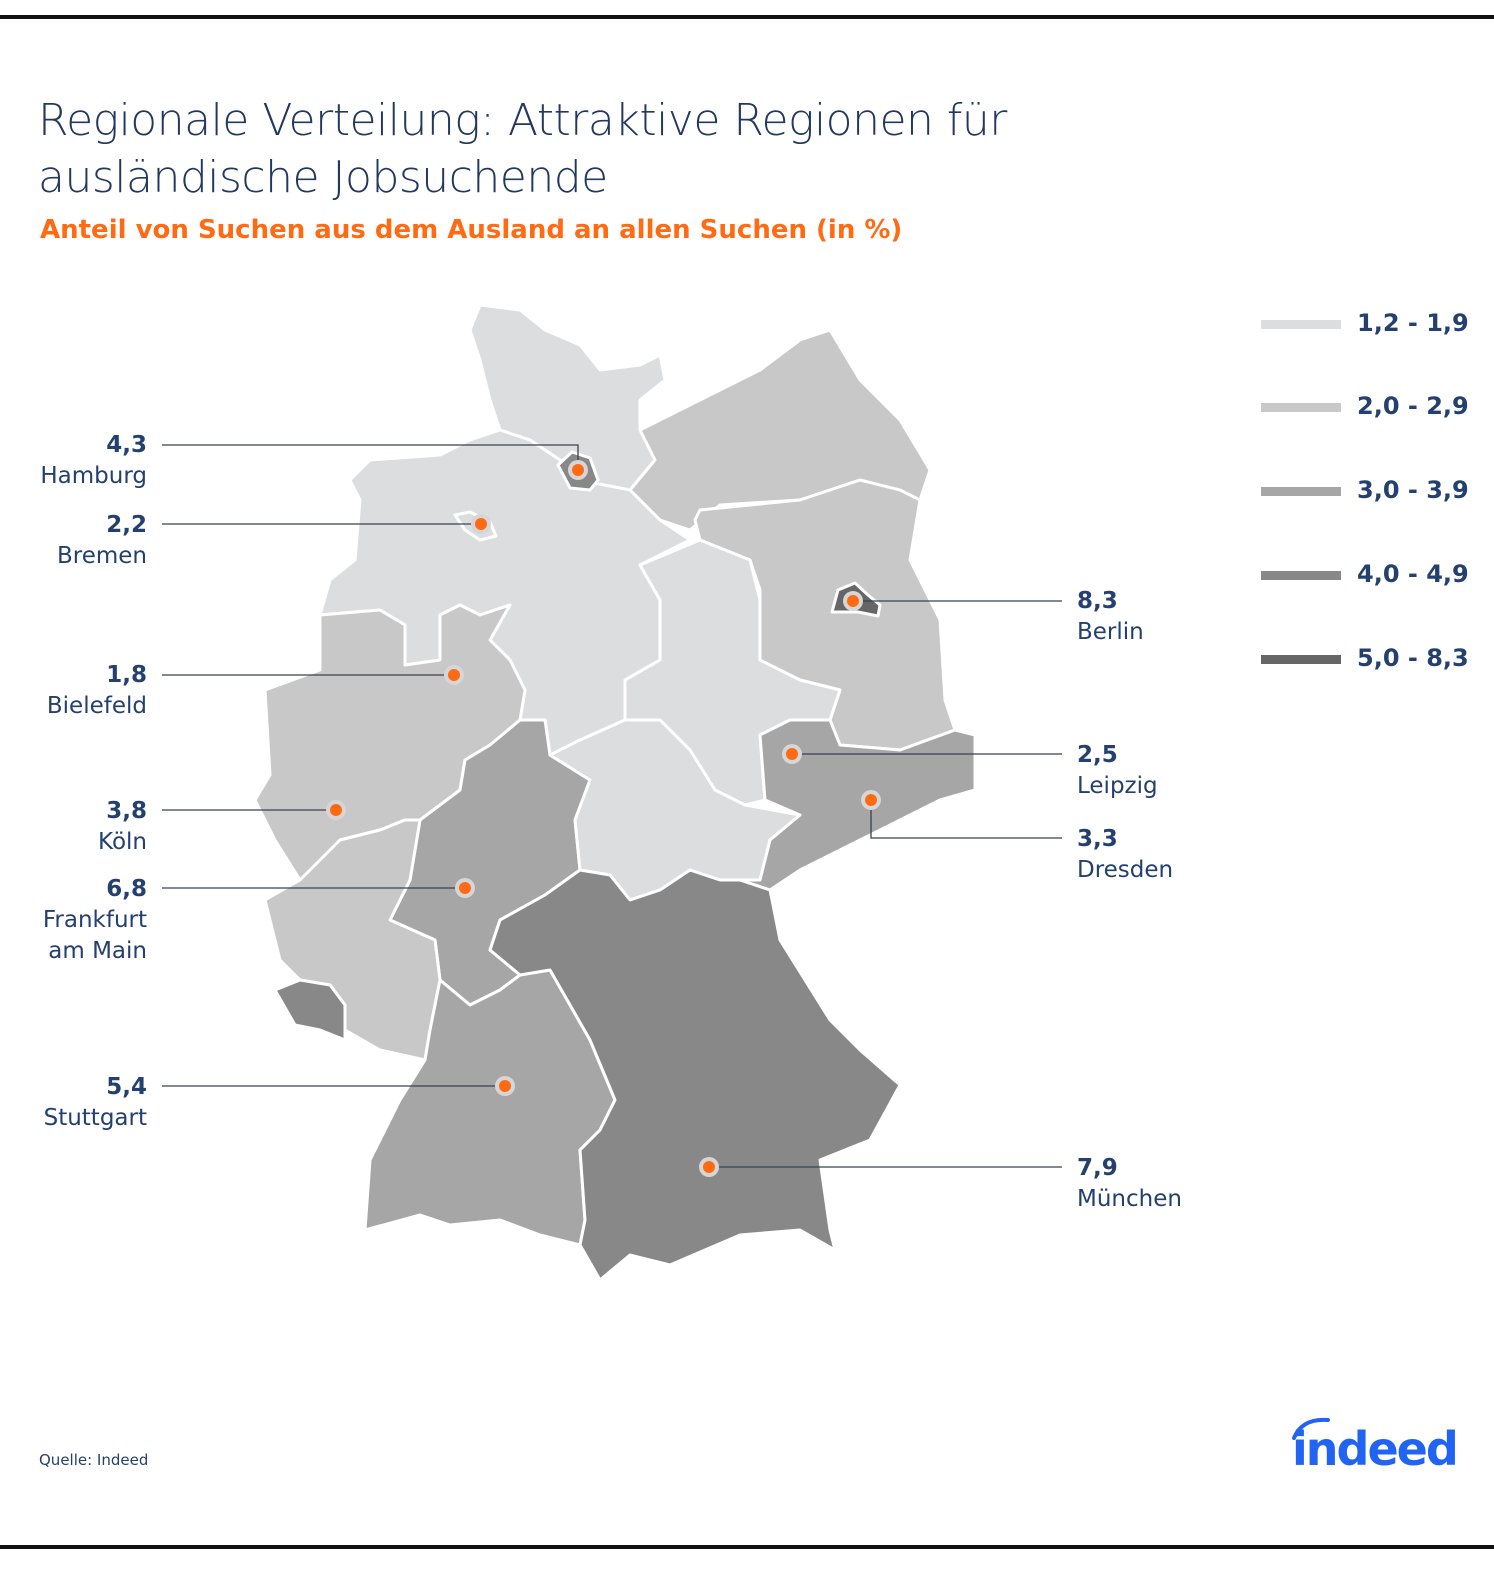 This screenshot has height=1570, width=1494. I want to click on top-rule, so click(747, 17).